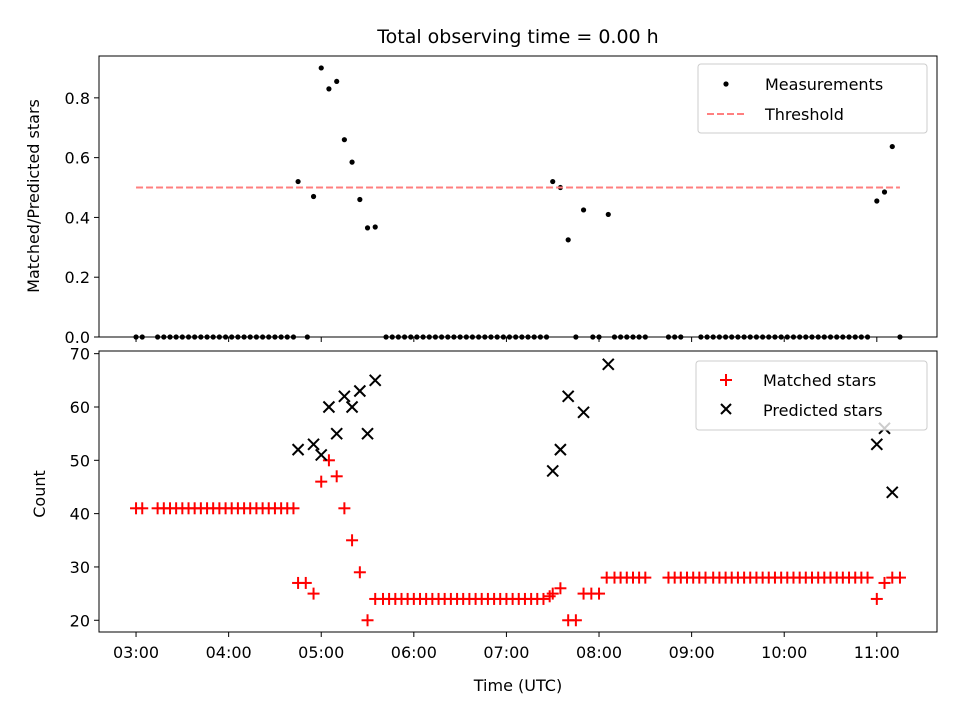 Image resolution: width=960 pixels, height=720 pixels. What do you see at coordinates (812, 98) in the screenshot?
I see `top-legend: Measurements Threshold` at bounding box center [812, 98].